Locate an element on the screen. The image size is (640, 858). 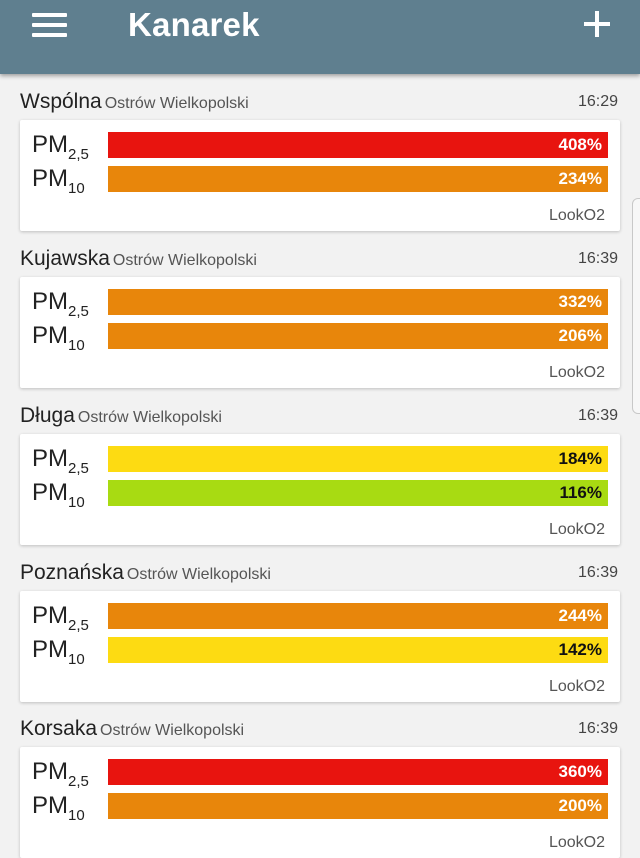
pm10-bar: 206% is located at coordinates (358, 336).